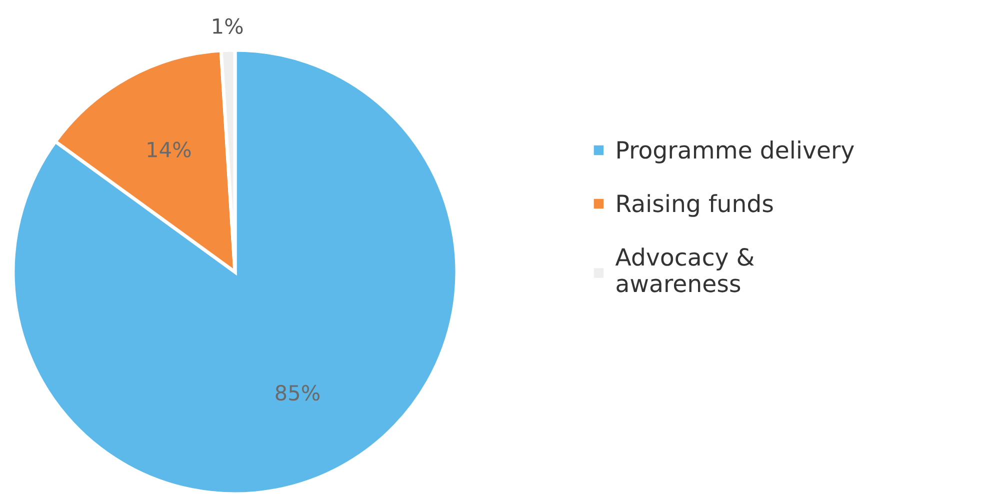 The width and height of the screenshot is (986, 494). What do you see at coordinates (695, 205) in the screenshot?
I see `legend-label: Raising funds` at bounding box center [695, 205].